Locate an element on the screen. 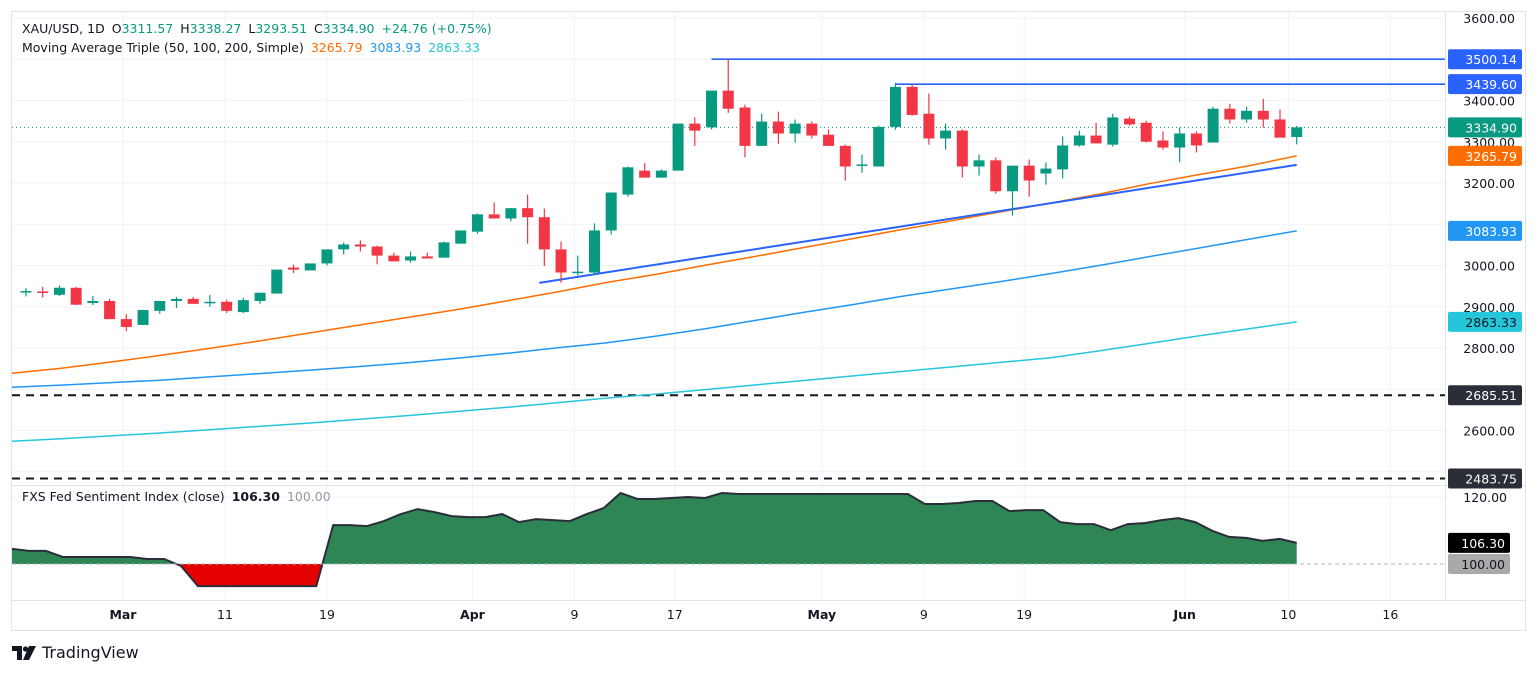  time-axis-label: 10 is located at coordinates (1288, 614).